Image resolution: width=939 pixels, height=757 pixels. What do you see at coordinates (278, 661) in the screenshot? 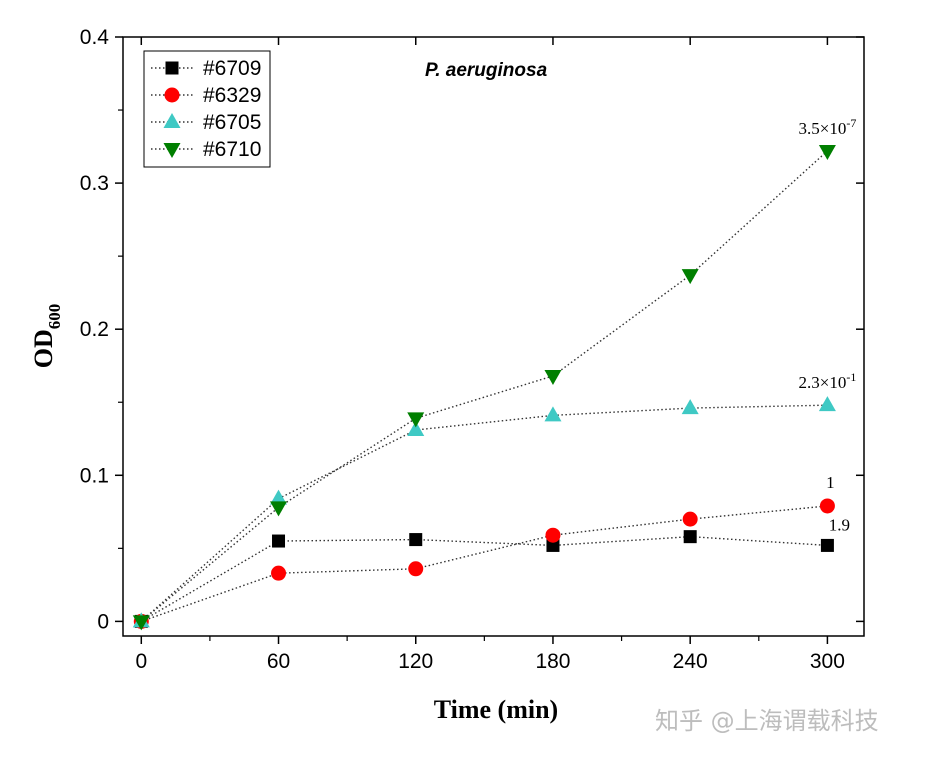
I see `x-tick-label: 60` at bounding box center [278, 661].